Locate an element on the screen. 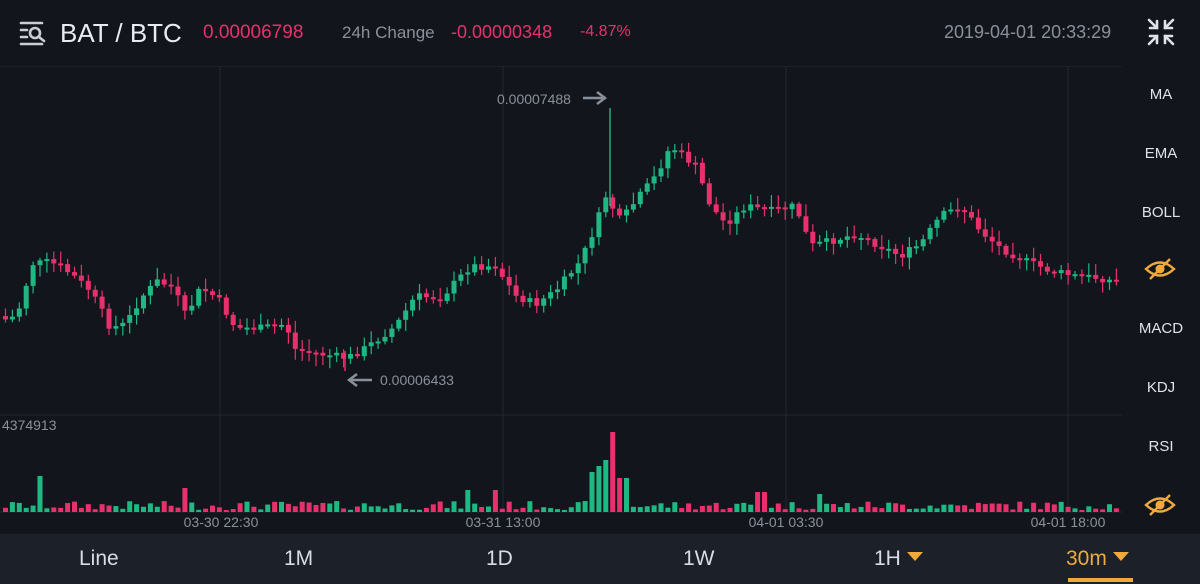 This screenshot has width=1200, height=584. indicator-macd: MACD is located at coordinates (1161, 328).